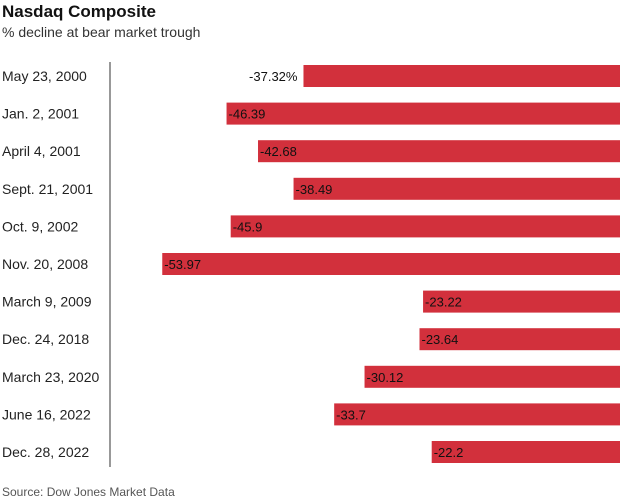  I want to click on category-label: March 9, 2009, so click(47, 302).